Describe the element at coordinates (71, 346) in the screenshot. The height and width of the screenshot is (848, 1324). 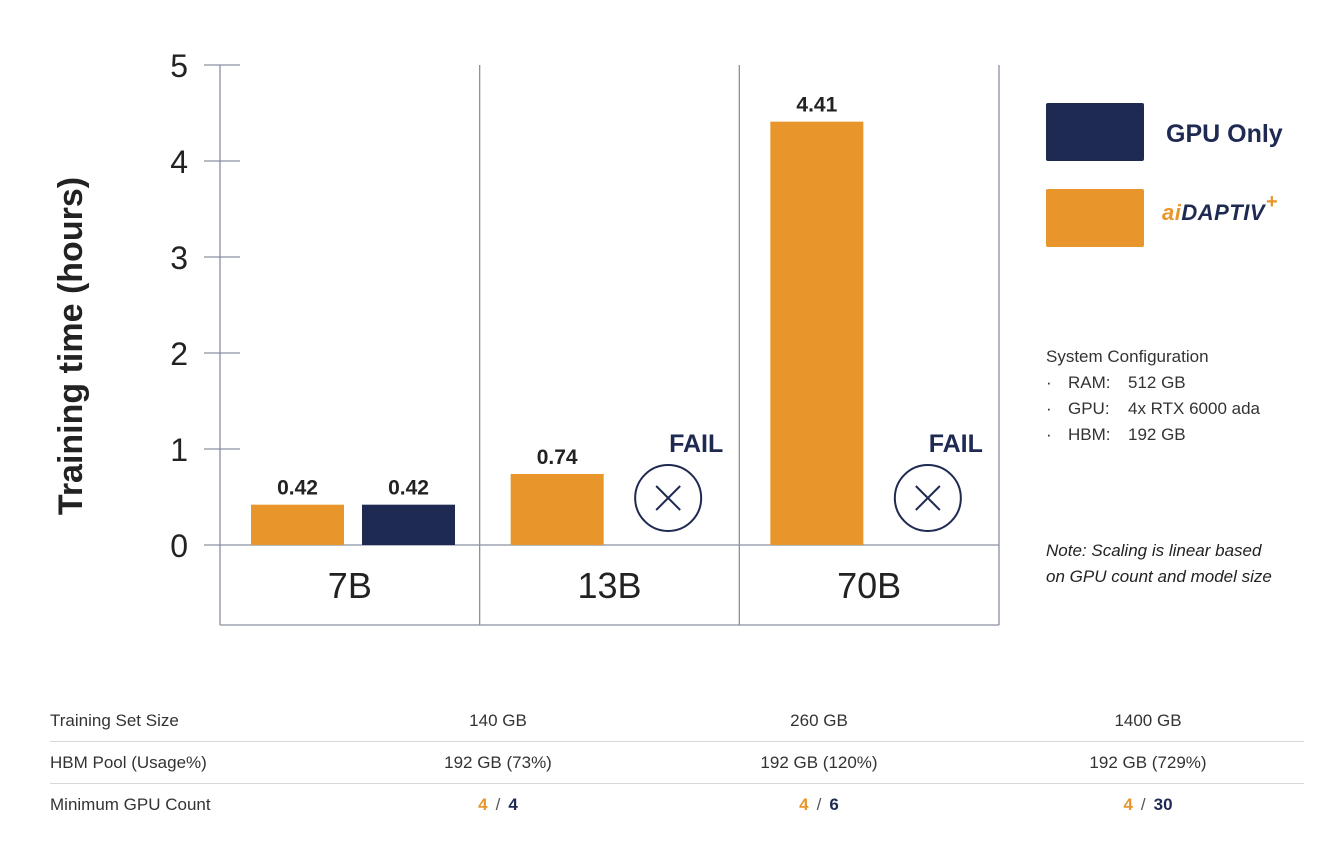
I see `y-axis-label: Training time (hours)` at that location.